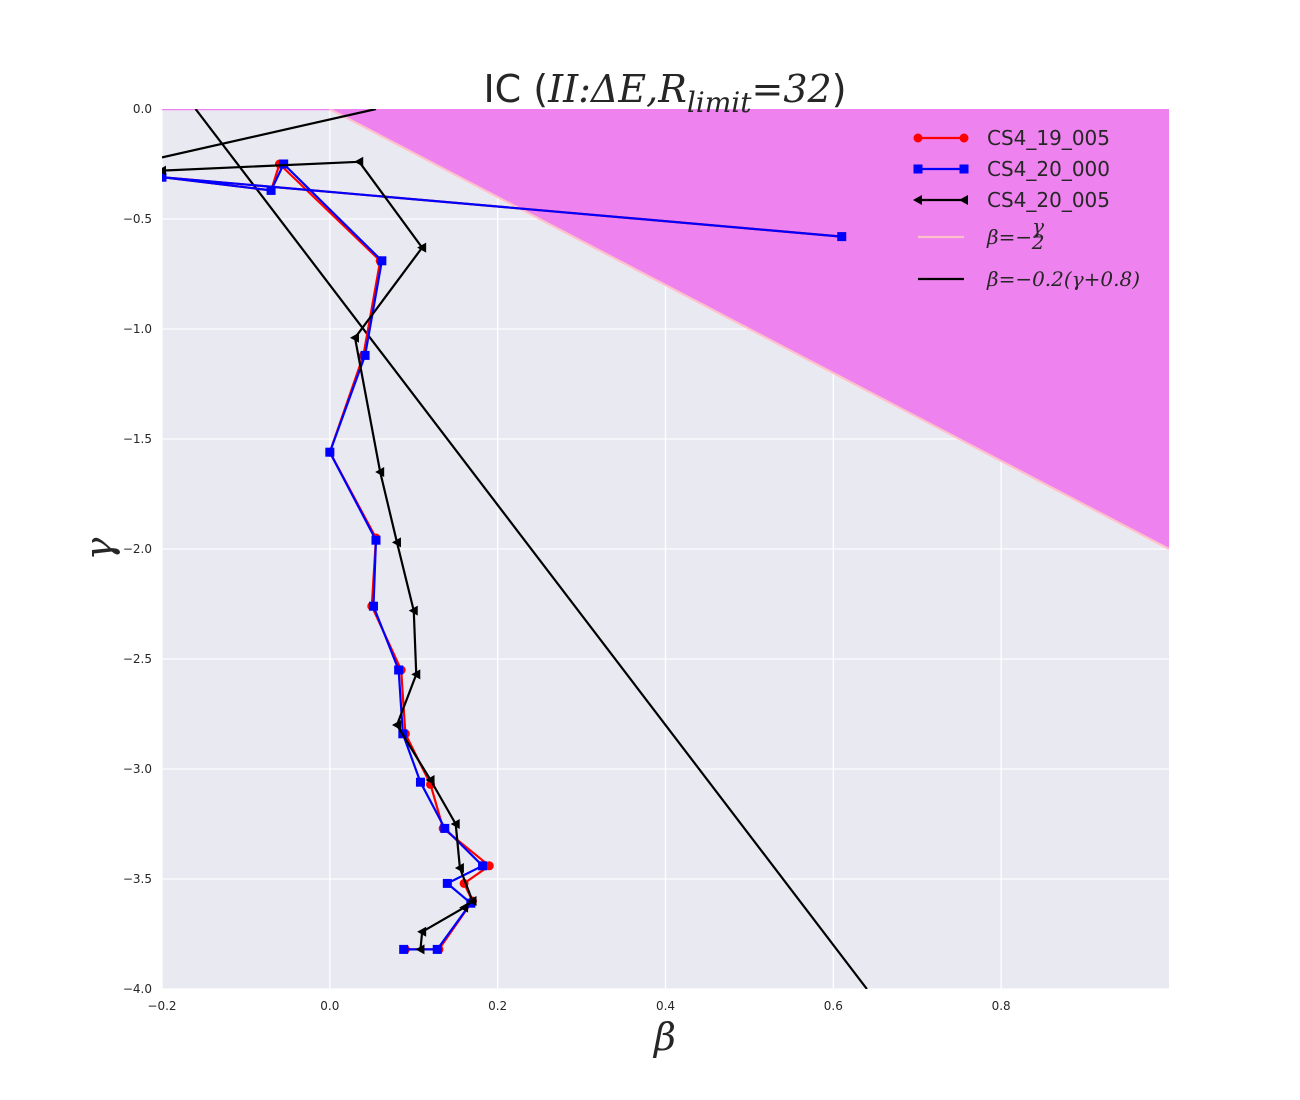  What do you see at coordinates (617, 89) in the screenshot?
I see `chart-title-math: II:ΔE,R` at bounding box center [617, 89].